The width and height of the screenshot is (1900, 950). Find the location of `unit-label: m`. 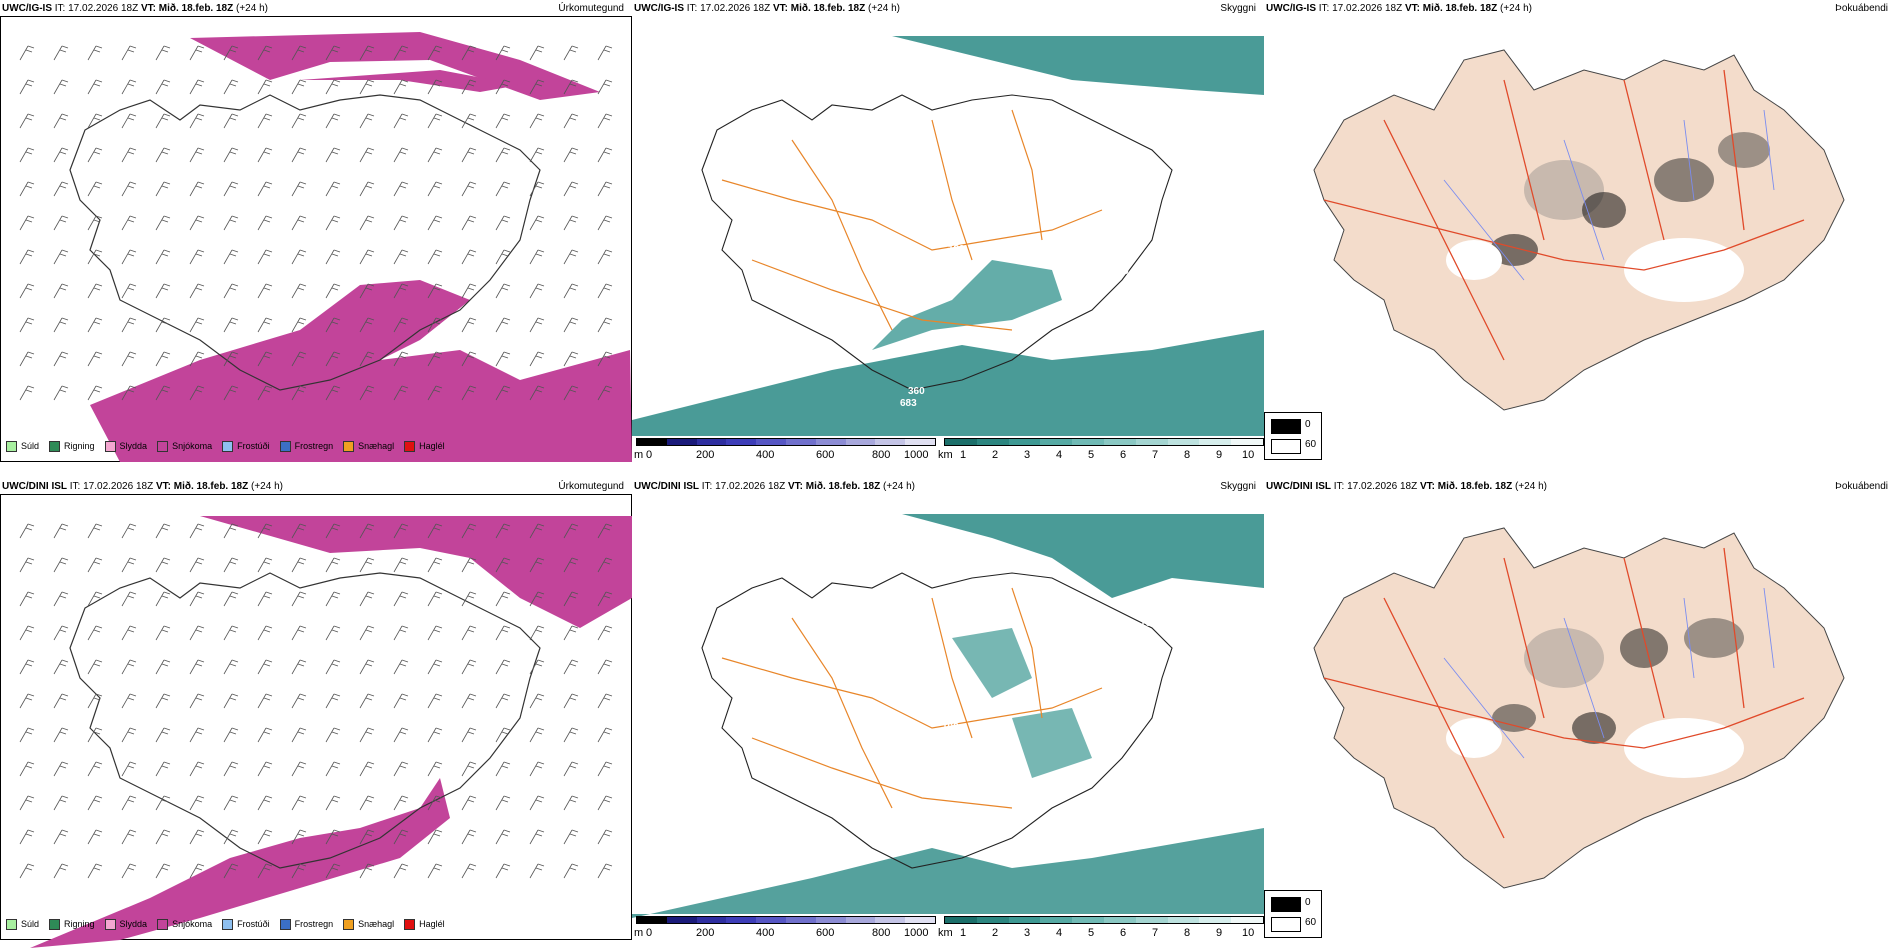

unit-label: m is located at coordinates (639, 455).